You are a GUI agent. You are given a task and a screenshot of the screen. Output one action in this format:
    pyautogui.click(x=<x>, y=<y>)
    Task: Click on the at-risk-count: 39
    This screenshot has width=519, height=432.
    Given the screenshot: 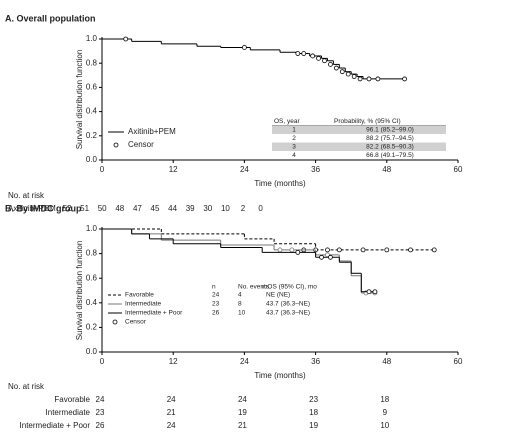 What is the action you would take?
    pyautogui.click(x=190, y=208)
    